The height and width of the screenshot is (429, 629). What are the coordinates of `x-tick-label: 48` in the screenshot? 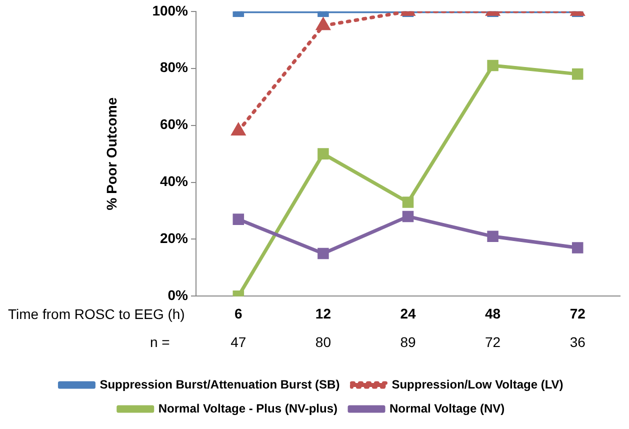 It's located at (493, 313).